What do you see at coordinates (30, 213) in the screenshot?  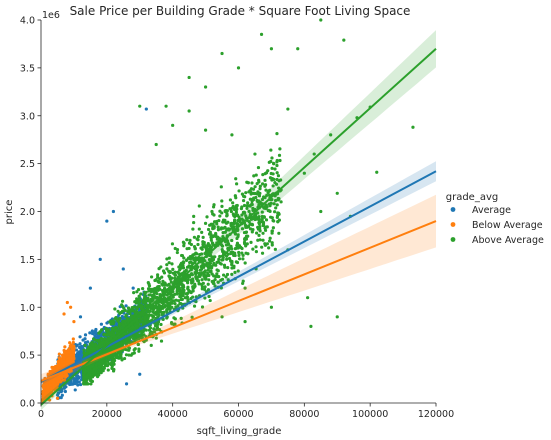 I see `y-ticks: 0.00.51.01.52.02.53.03.54.0` at bounding box center [30, 213].